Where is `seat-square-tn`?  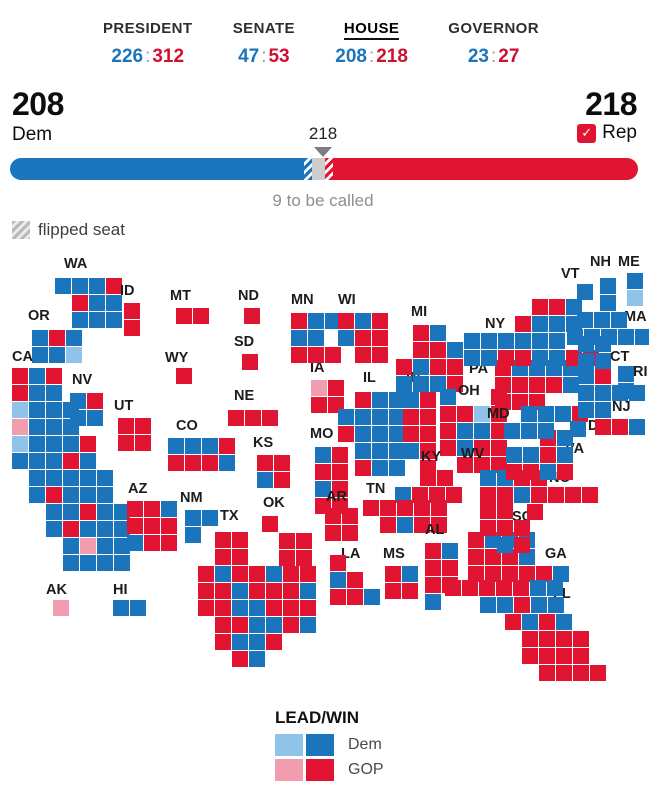
seat-square-tn is located at coordinates (405, 525).